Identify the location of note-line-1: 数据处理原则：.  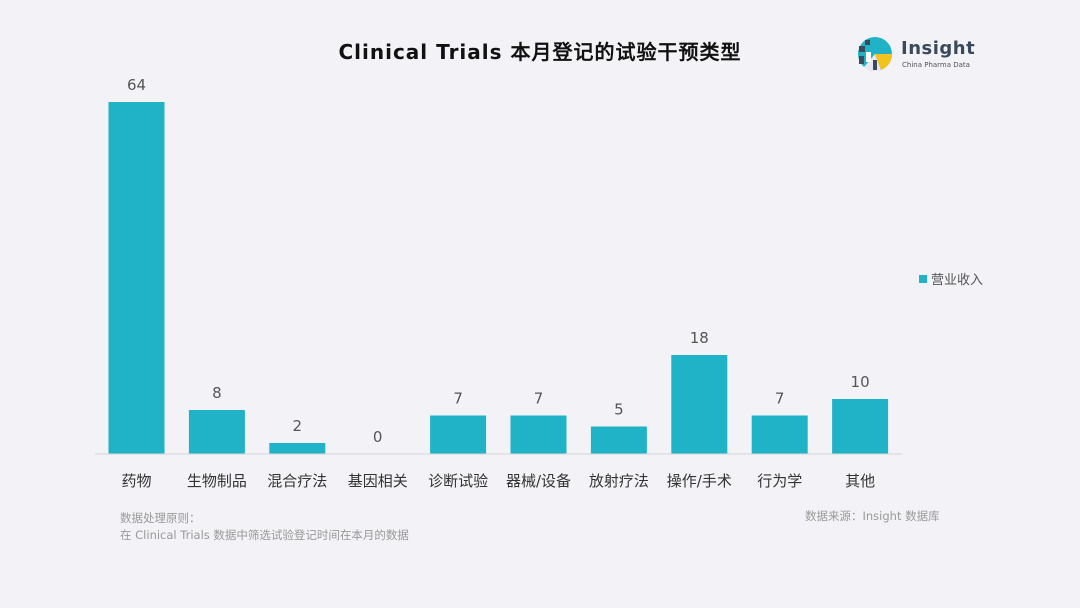
(160, 518).